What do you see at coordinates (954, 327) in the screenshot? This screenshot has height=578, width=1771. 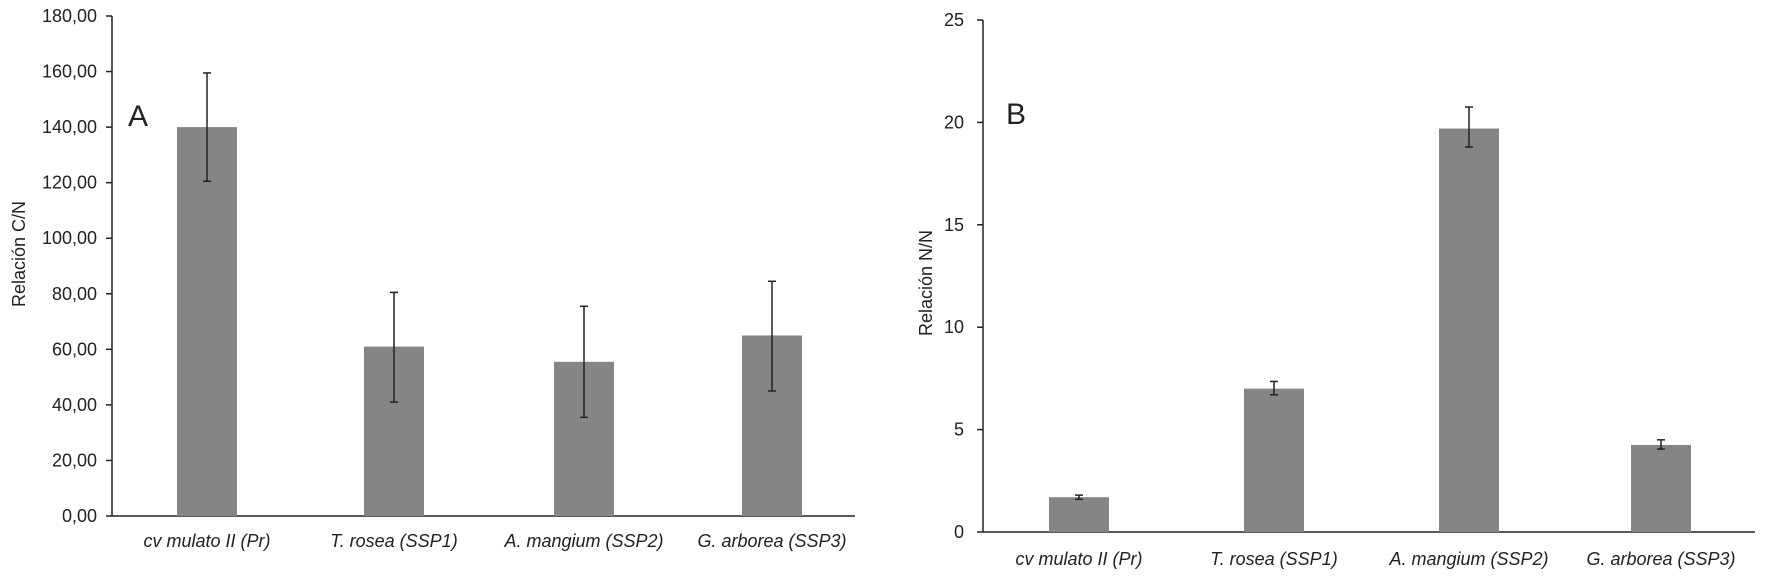 I see `chart-b-y-tick-label: 10` at bounding box center [954, 327].